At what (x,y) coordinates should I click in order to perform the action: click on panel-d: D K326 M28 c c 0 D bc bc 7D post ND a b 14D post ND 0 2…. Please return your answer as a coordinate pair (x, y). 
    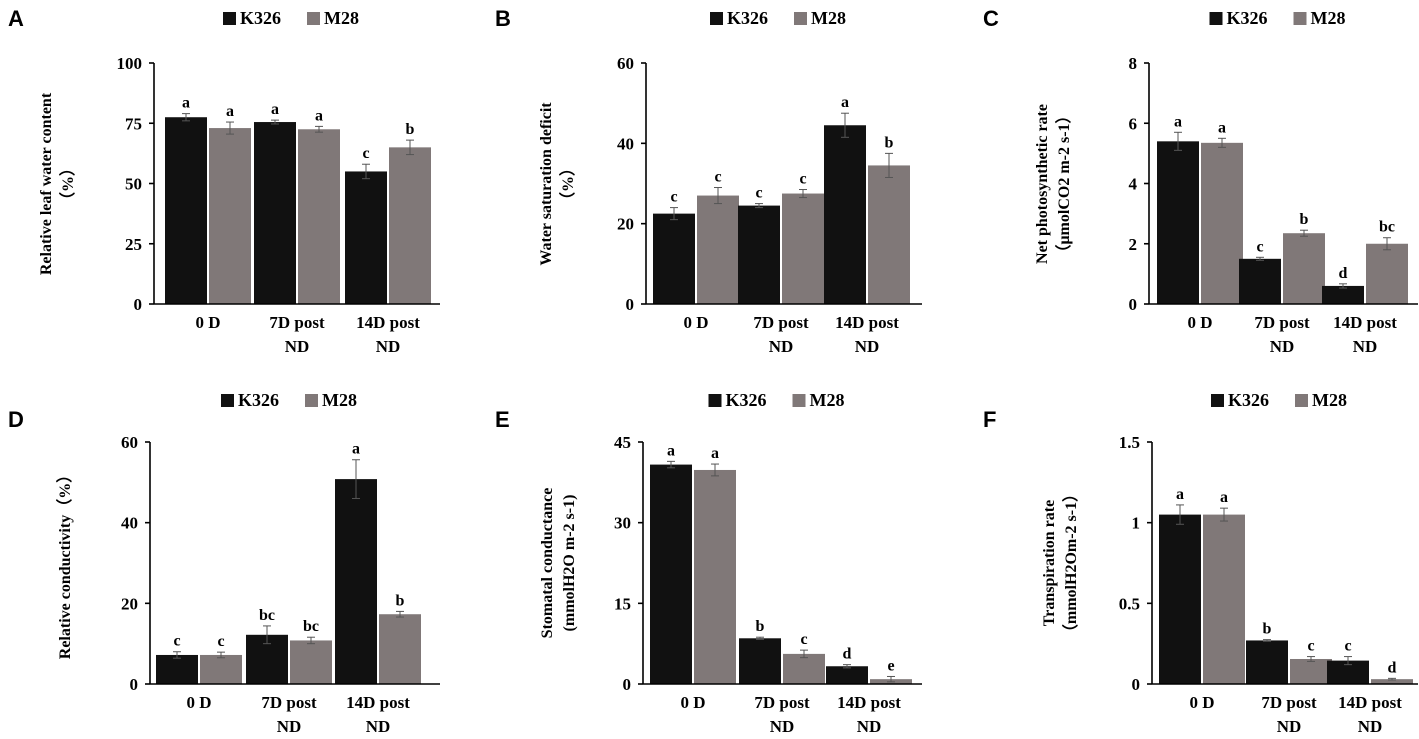
    Looking at the image, I should click on (224, 563).